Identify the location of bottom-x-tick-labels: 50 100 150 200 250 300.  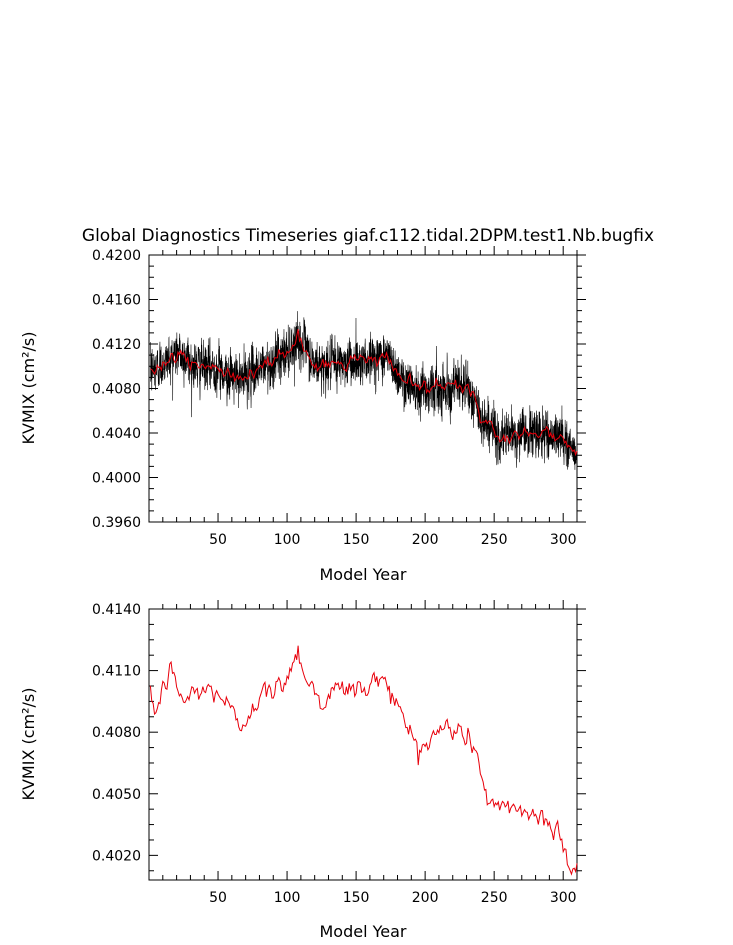
(392, 898).